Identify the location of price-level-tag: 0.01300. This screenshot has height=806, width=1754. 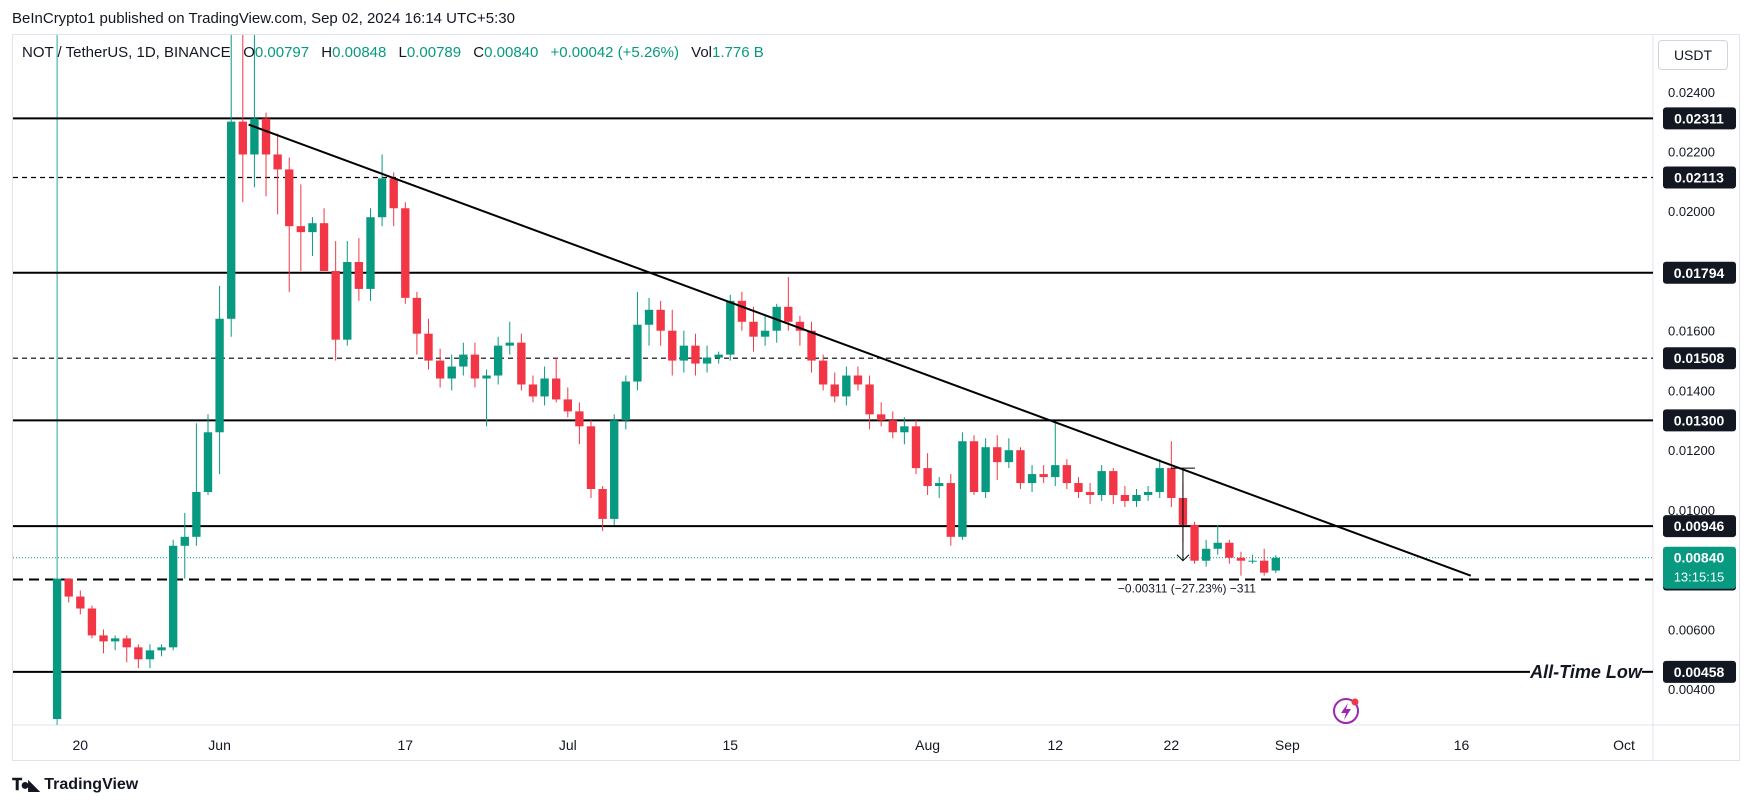
(1699, 420).